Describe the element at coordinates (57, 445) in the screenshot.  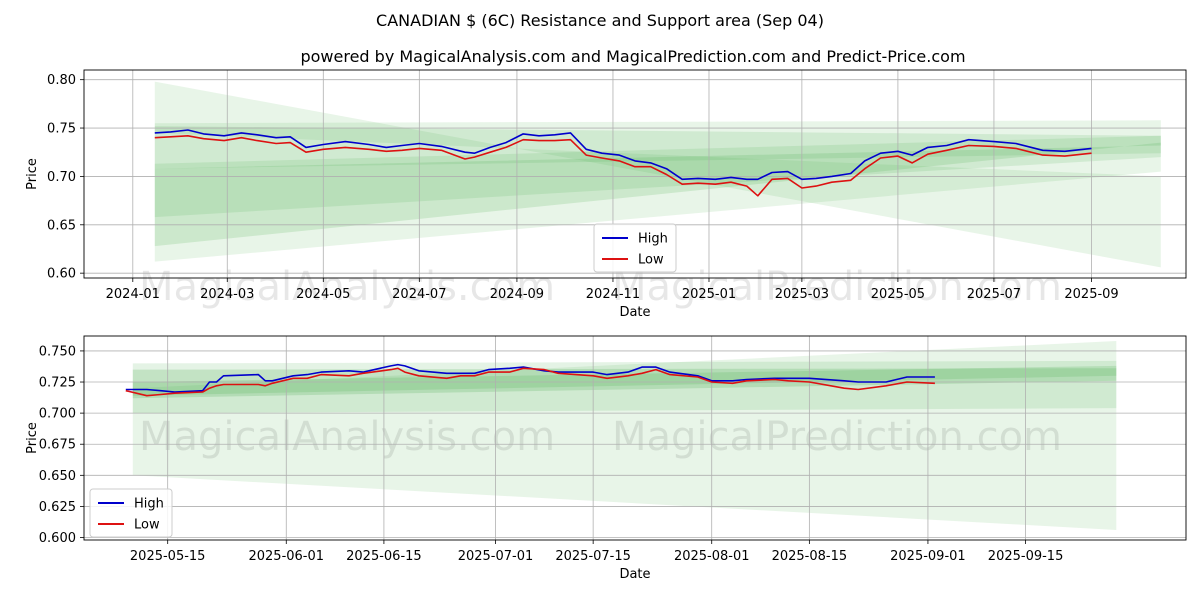
I see `y-tick-label: 0.675` at that location.